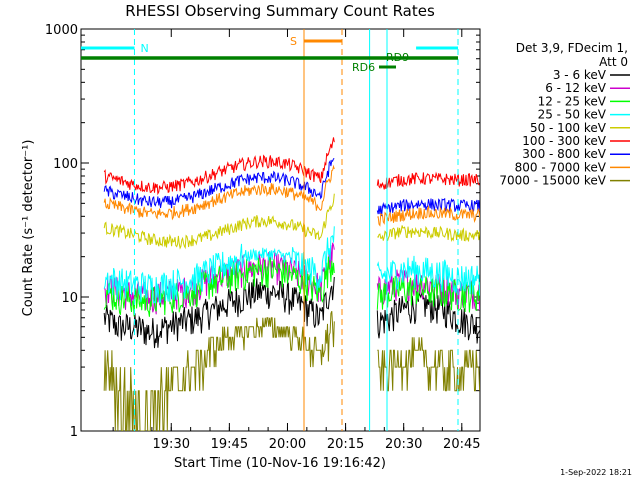 This screenshot has height=480, width=640. I want to click on x-axis-label: Start Time (10-Nov-16 19:16:42), so click(280, 463).